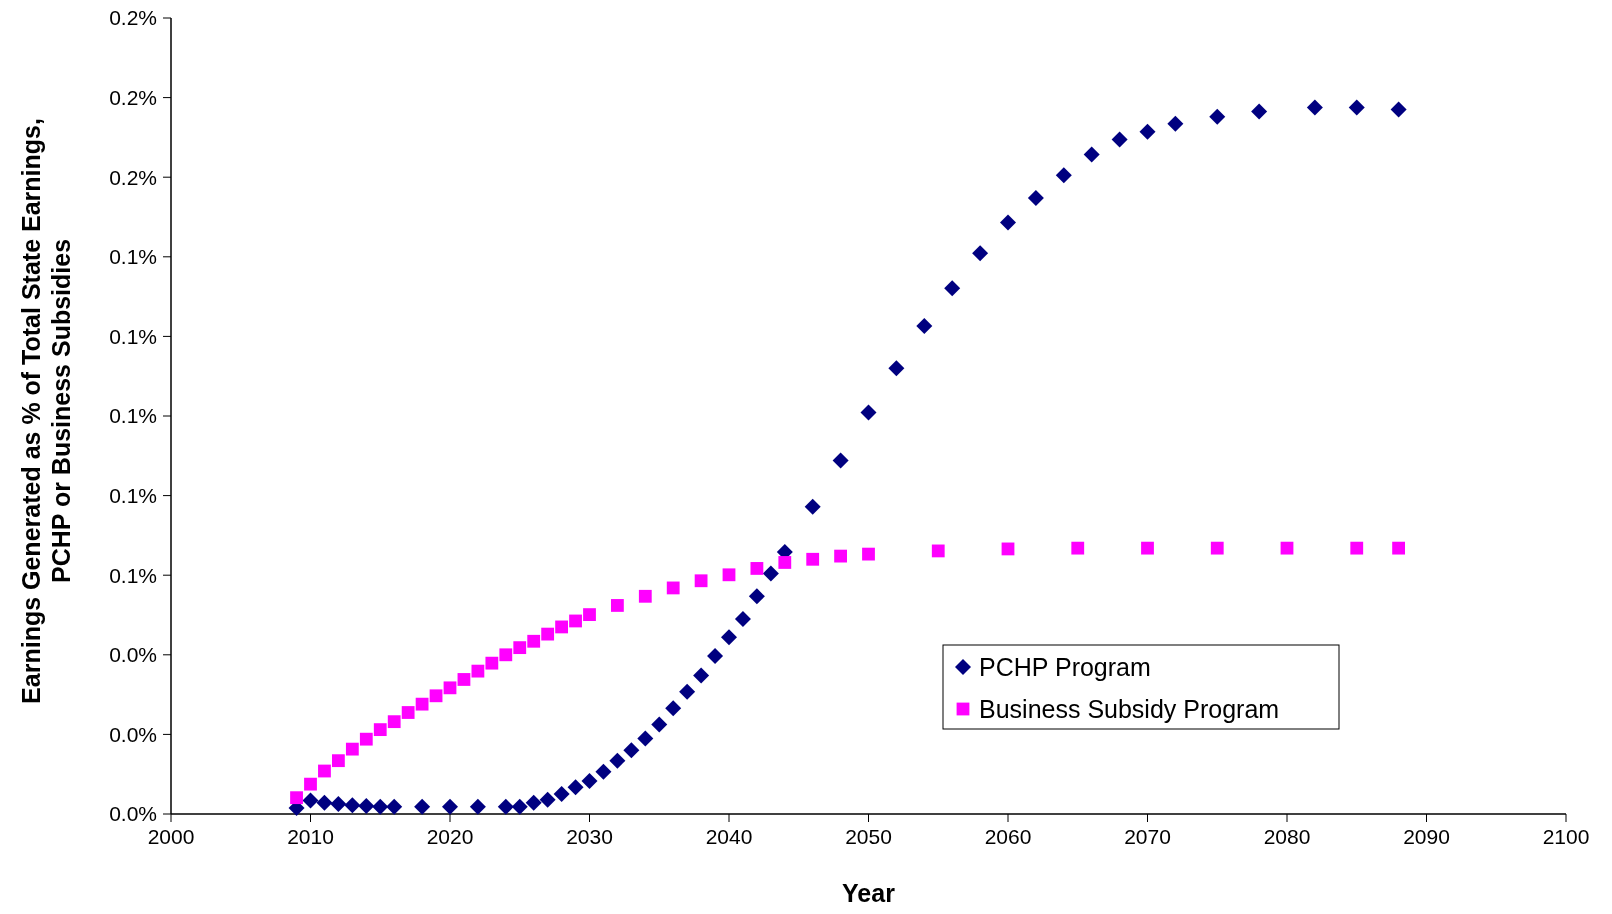  I want to click on y-axis-title: Earnings Generated as % of Total State Earnings, PCHP or Business Subsidies, so click(46, 411).